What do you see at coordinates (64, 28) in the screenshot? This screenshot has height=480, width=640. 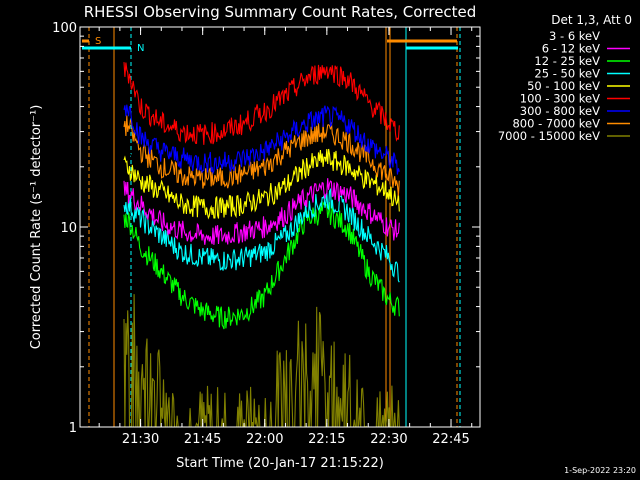 I see `y-tick-label-2: 100` at bounding box center [64, 28].